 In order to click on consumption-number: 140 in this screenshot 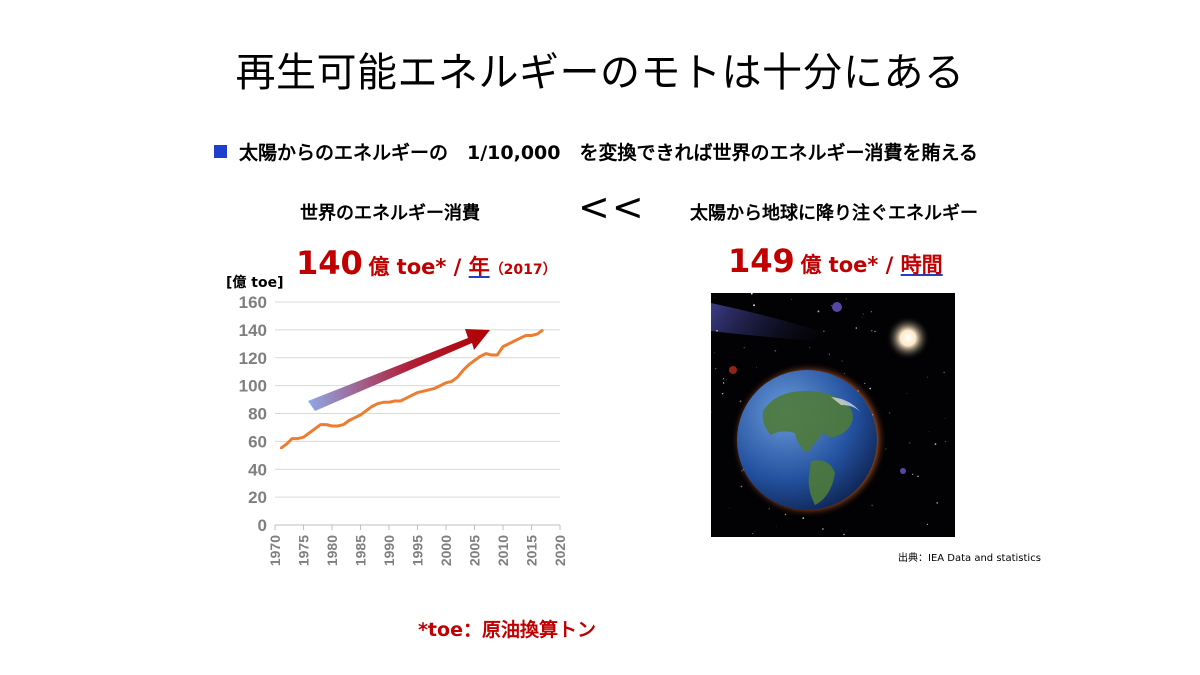, I will do `click(329, 263)`.